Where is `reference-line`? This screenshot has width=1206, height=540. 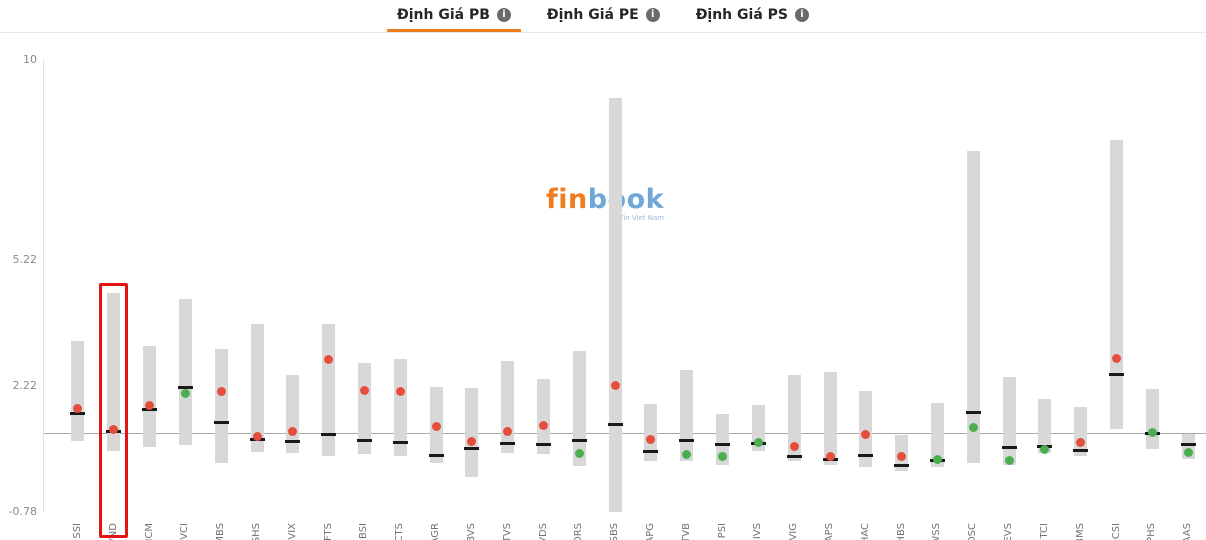
reference-line is located at coordinates (625, 434).